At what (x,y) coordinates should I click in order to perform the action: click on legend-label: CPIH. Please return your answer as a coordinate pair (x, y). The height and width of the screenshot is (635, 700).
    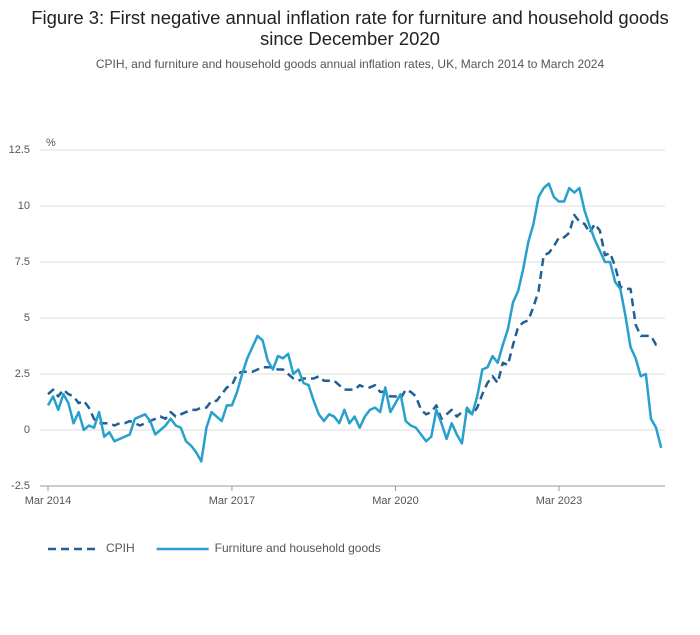
    Looking at the image, I should click on (120, 548).